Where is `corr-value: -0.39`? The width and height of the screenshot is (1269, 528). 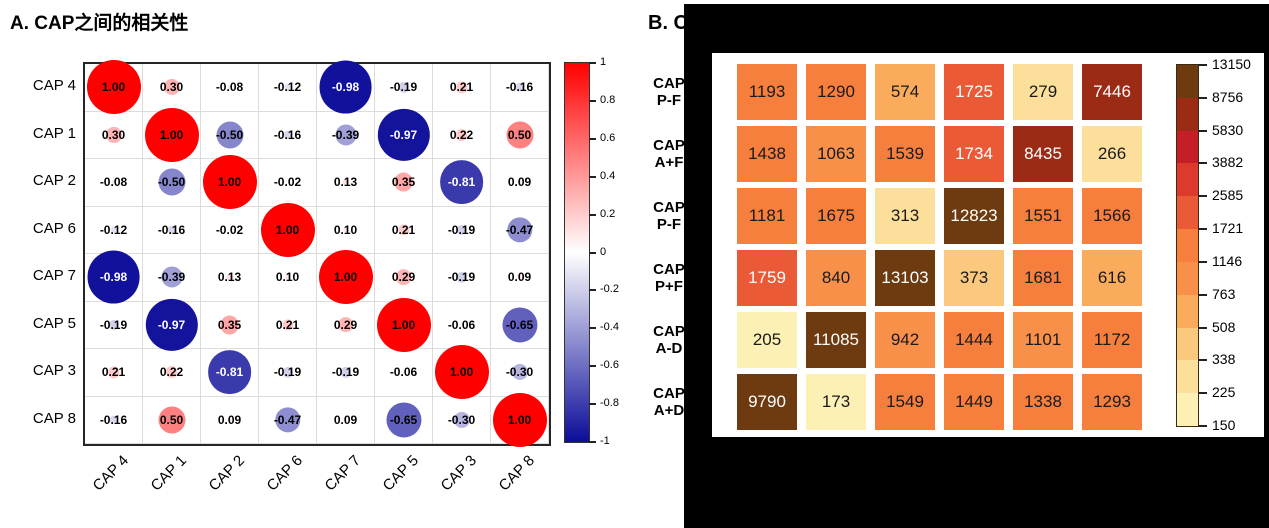 corr-value: -0.39 is located at coordinates (345, 134).